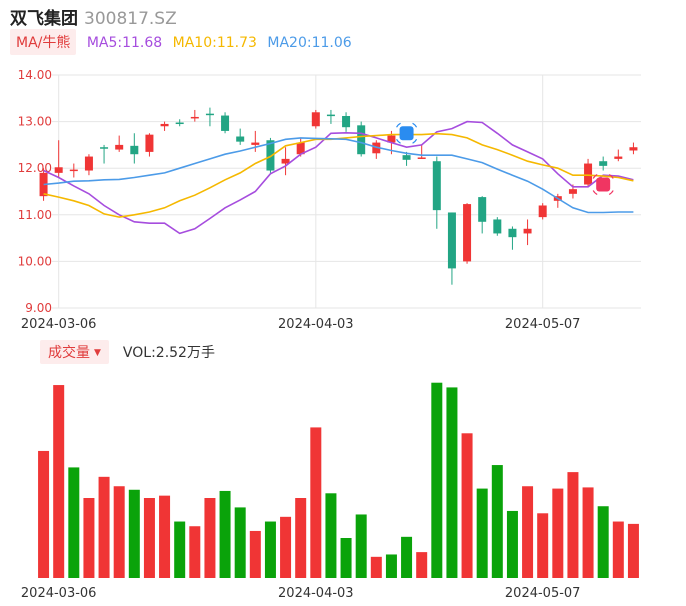  I want to click on volume-indicator-label: 成交量, so click(69, 353).